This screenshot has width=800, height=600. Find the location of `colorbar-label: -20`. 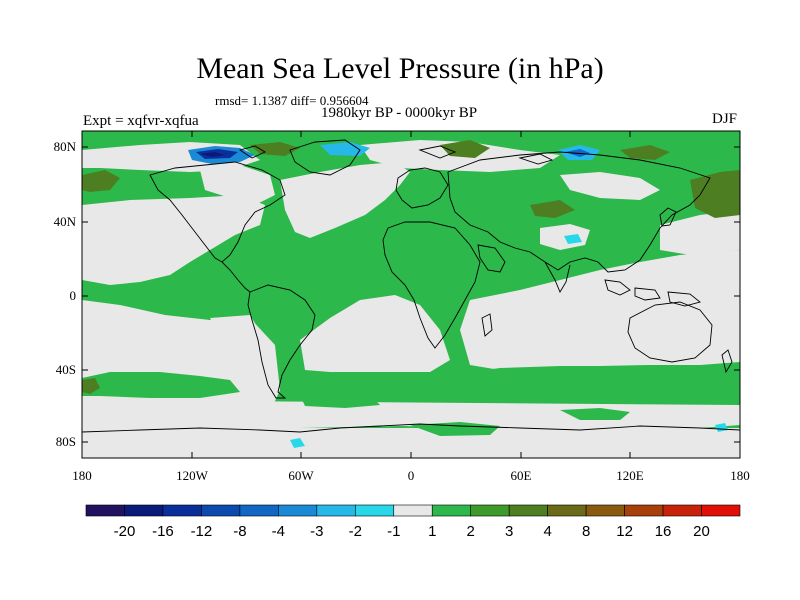

colorbar-label: -20 is located at coordinates (125, 531).